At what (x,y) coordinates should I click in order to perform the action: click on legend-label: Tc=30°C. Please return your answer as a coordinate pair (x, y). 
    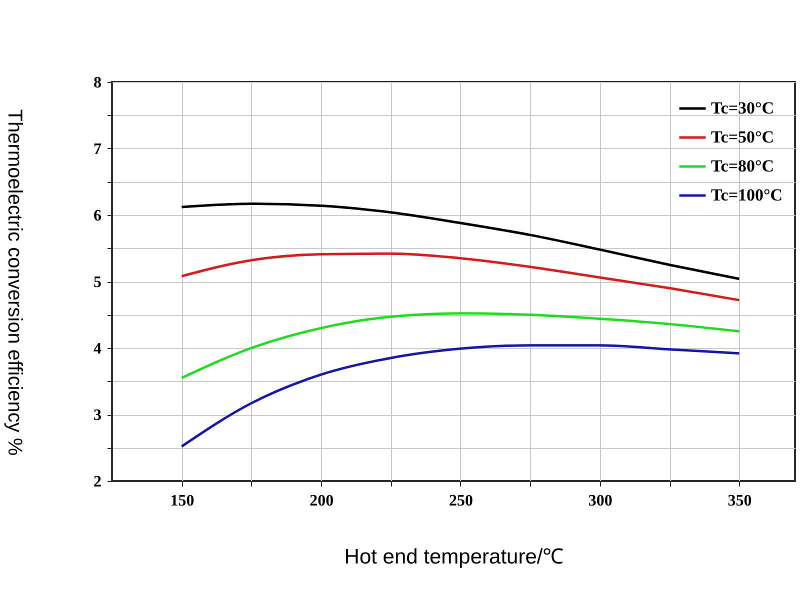
    Looking at the image, I should click on (742, 108).